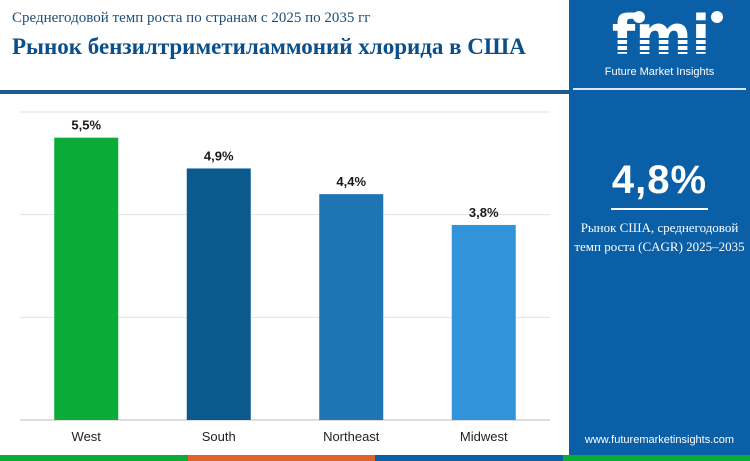 The image size is (750, 461). What do you see at coordinates (87, 436) in the screenshot?
I see `x-tick-label: West` at bounding box center [87, 436].